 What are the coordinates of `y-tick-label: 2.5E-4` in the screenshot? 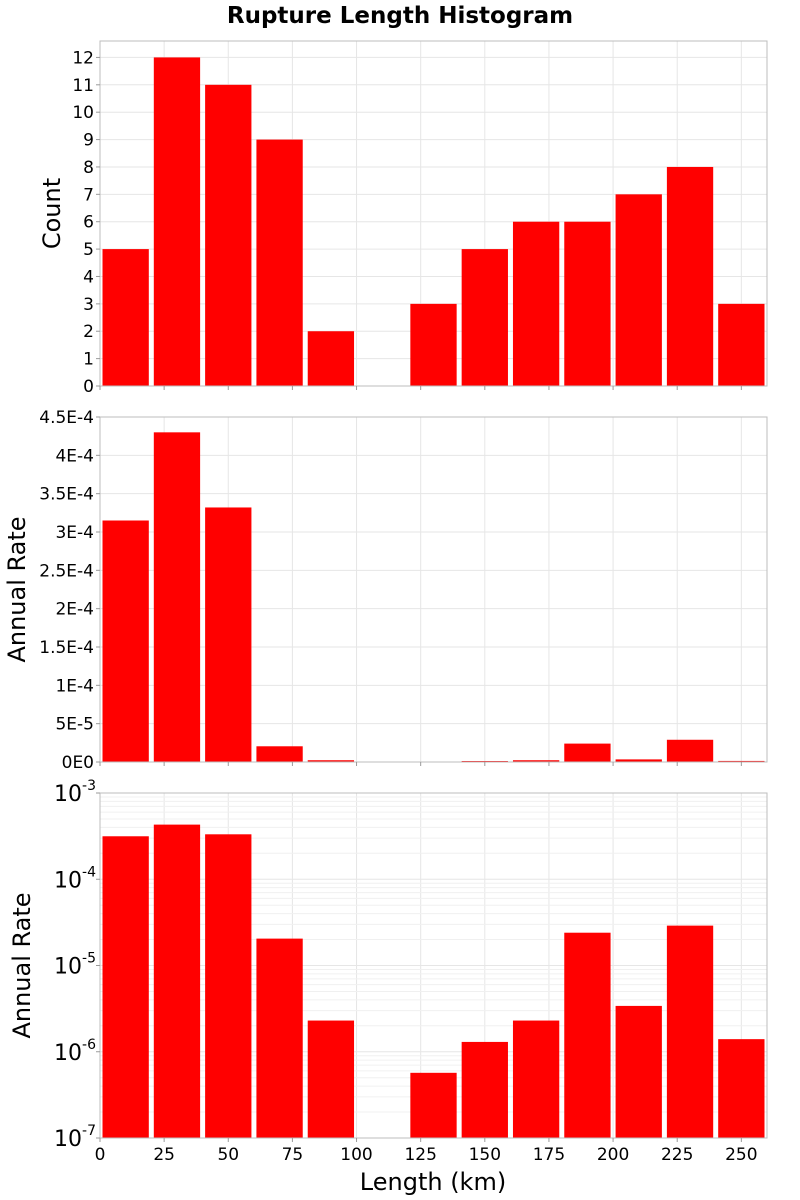 It's located at (66, 571).